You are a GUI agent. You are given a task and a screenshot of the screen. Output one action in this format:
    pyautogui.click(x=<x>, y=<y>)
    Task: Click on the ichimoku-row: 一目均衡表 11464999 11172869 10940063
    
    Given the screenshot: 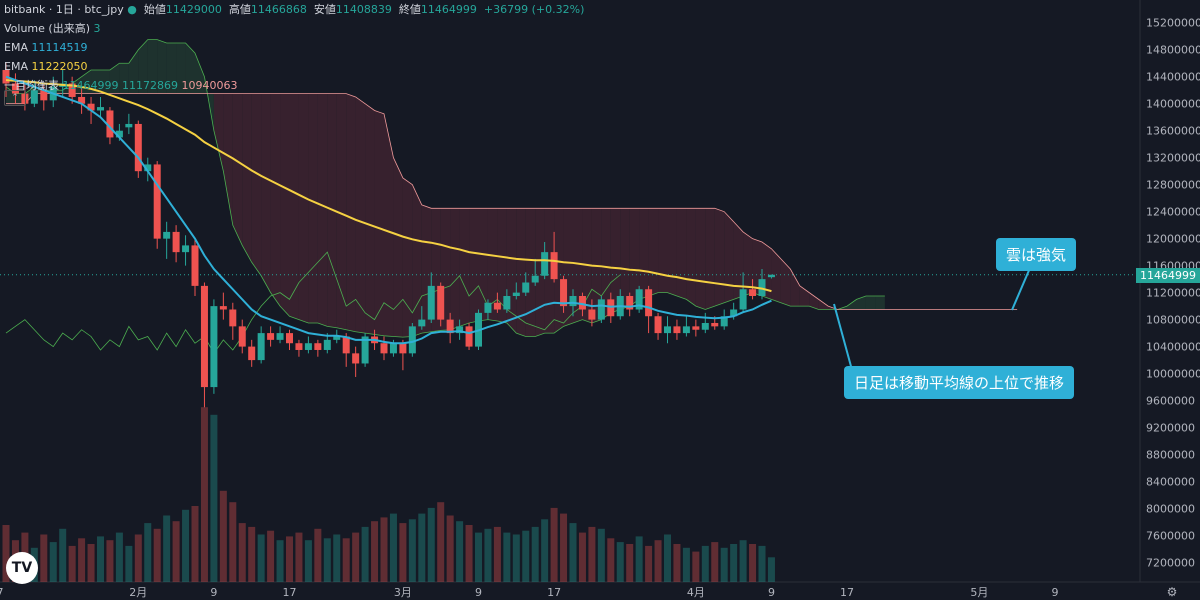 What is the action you would take?
    pyautogui.click(x=294, y=85)
    